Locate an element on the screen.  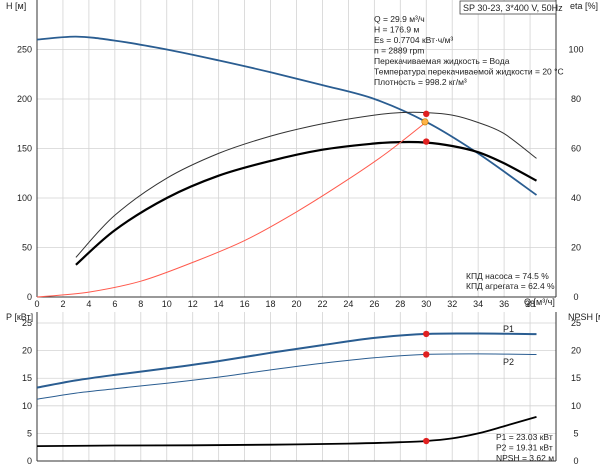
top-y-tick-label: 250 is located at coordinates (24, 50).